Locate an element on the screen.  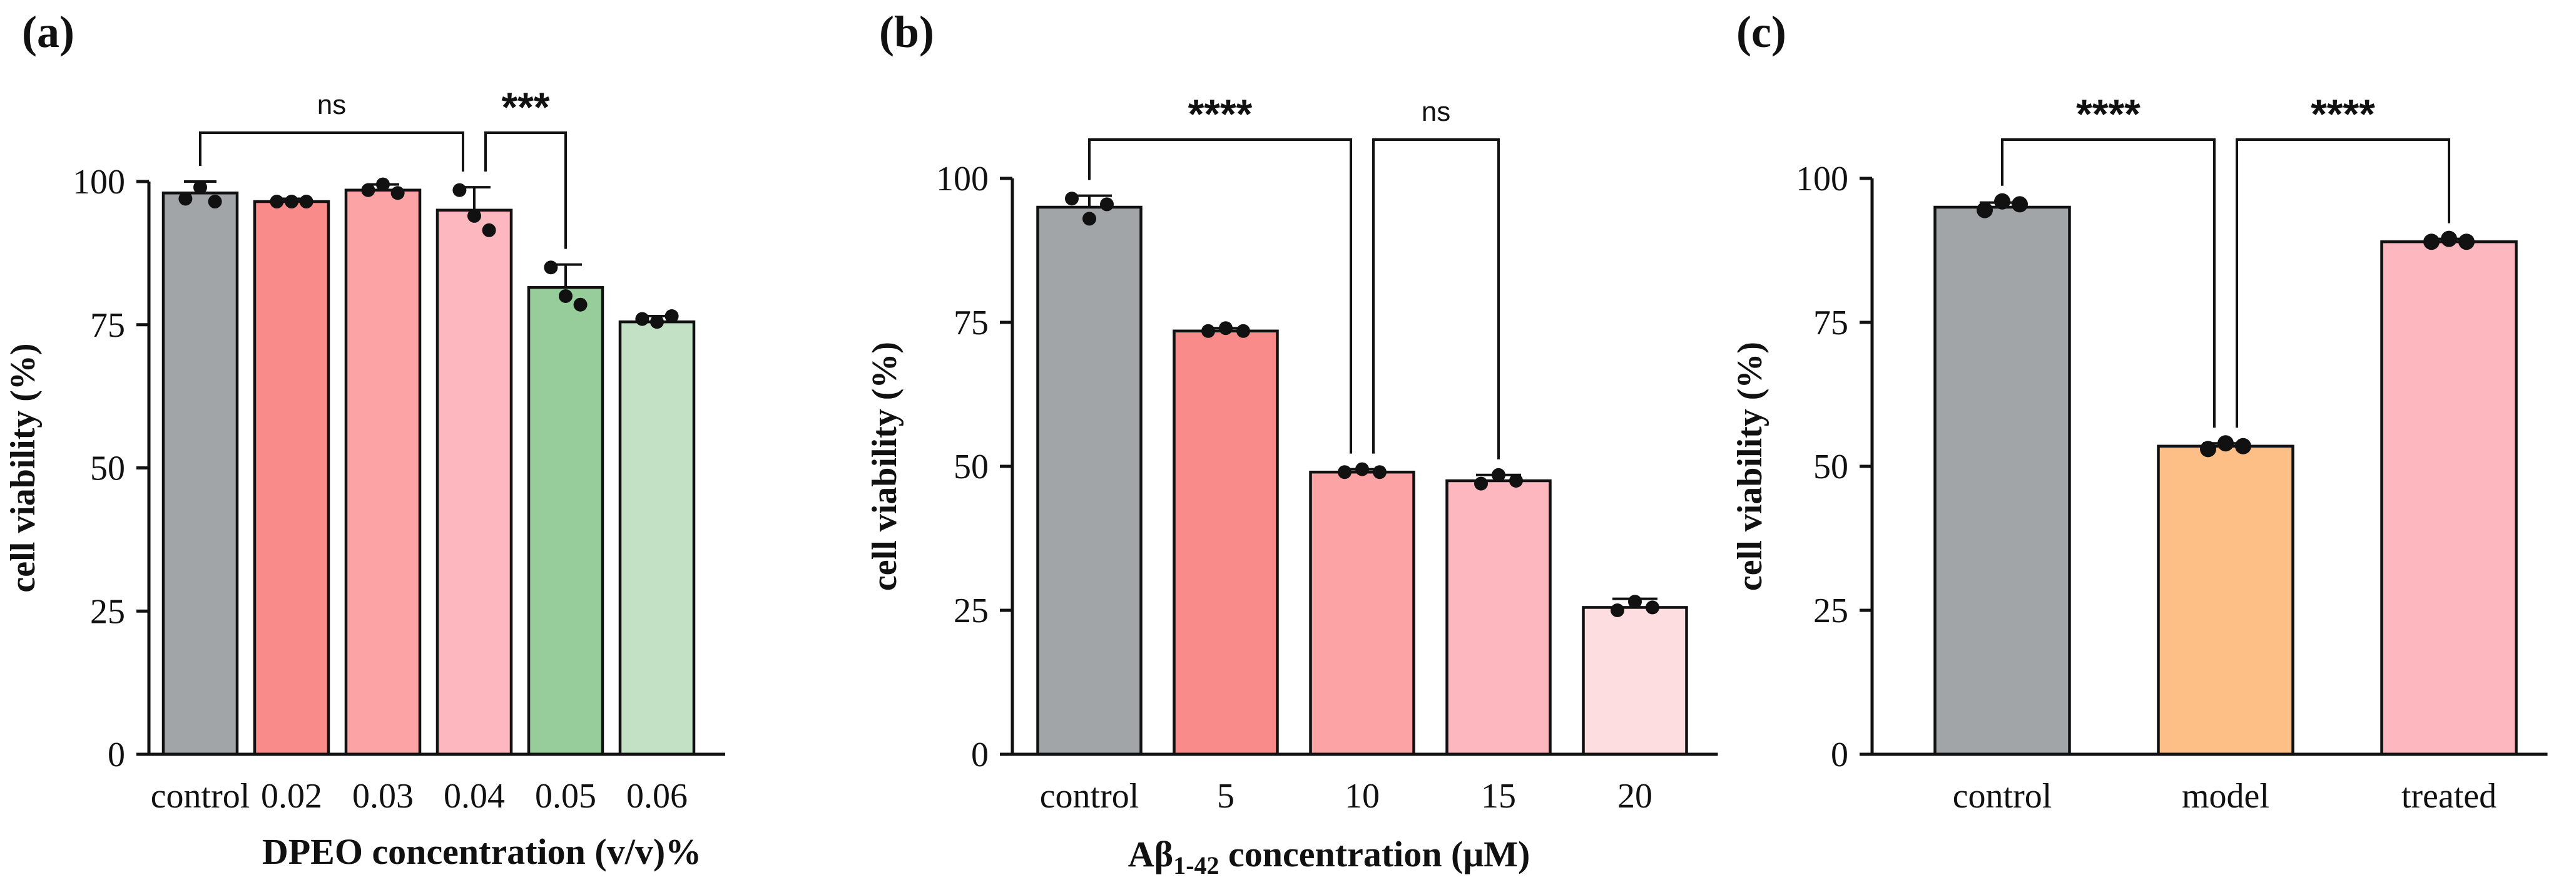
x-axis-label-part: concentration (μM) is located at coordinates (1374, 854).